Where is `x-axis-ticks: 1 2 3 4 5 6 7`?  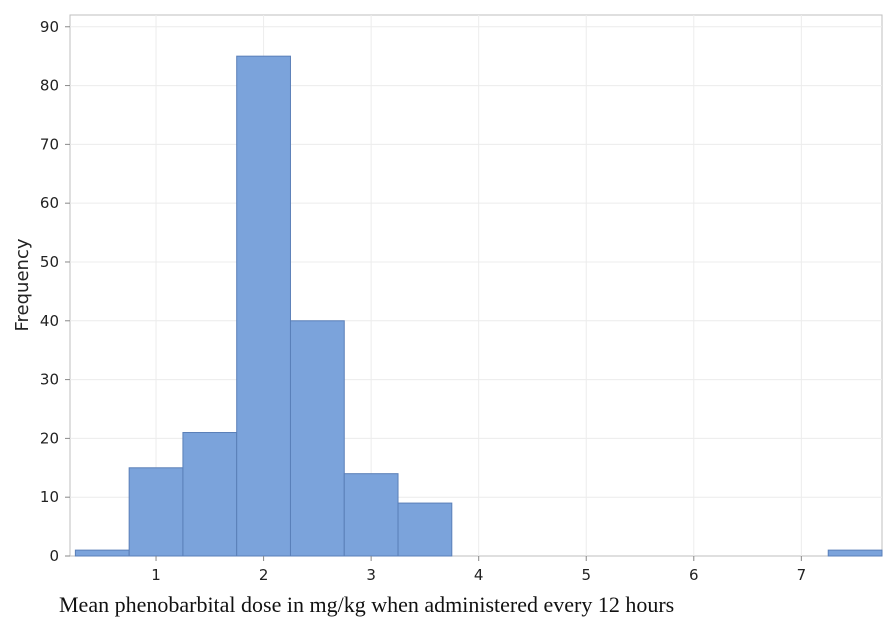 x-axis-ticks: 1 2 3 4 5 6 7 is located at coordinates (478, 570).